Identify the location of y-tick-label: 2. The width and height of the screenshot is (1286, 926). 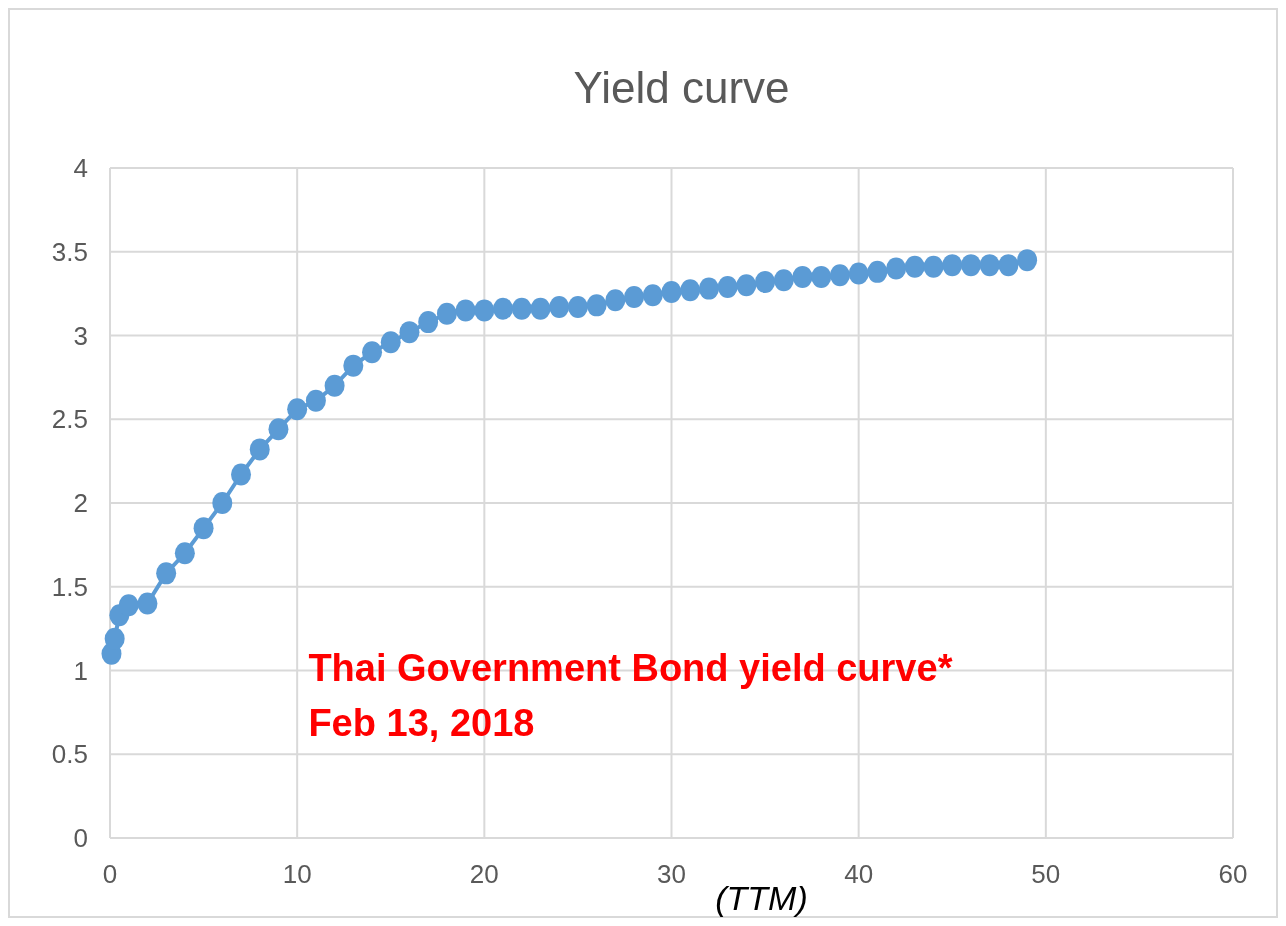
(80, 503).